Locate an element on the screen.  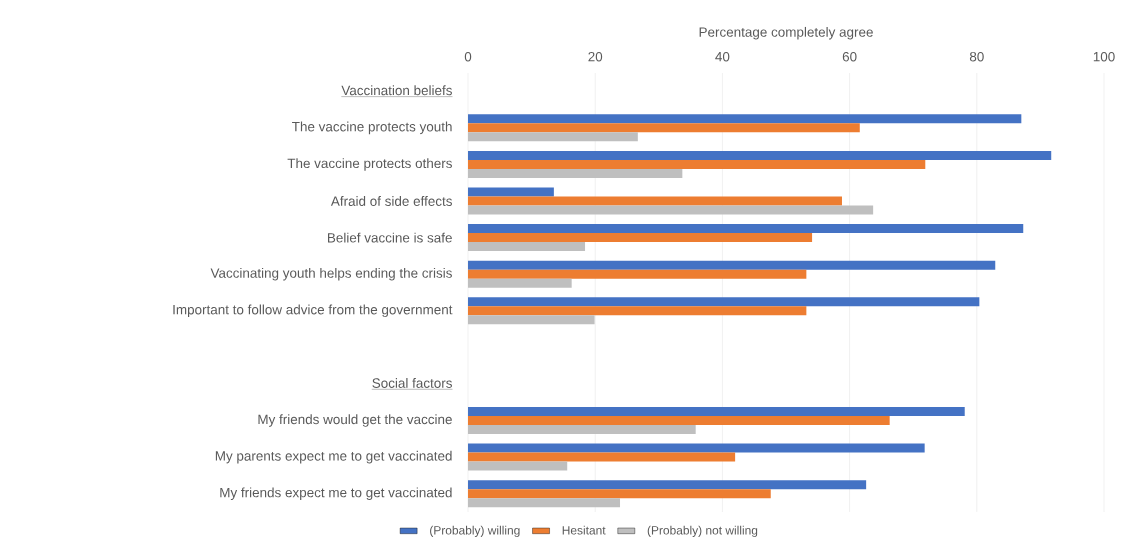
x-tick-label: 0 is located at coordinates (468, 56).